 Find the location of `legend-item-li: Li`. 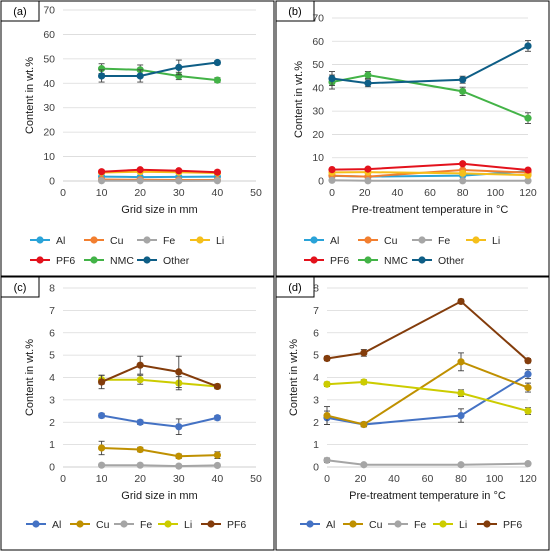

legend-item-li: Li is located at coordinates (483, 241).